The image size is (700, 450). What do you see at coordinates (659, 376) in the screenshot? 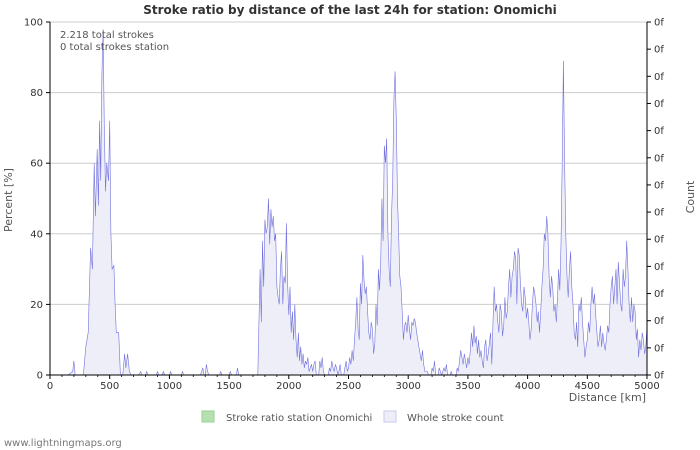
I see `right-tick-label-0: 0f` at bounding box center [659, 376].